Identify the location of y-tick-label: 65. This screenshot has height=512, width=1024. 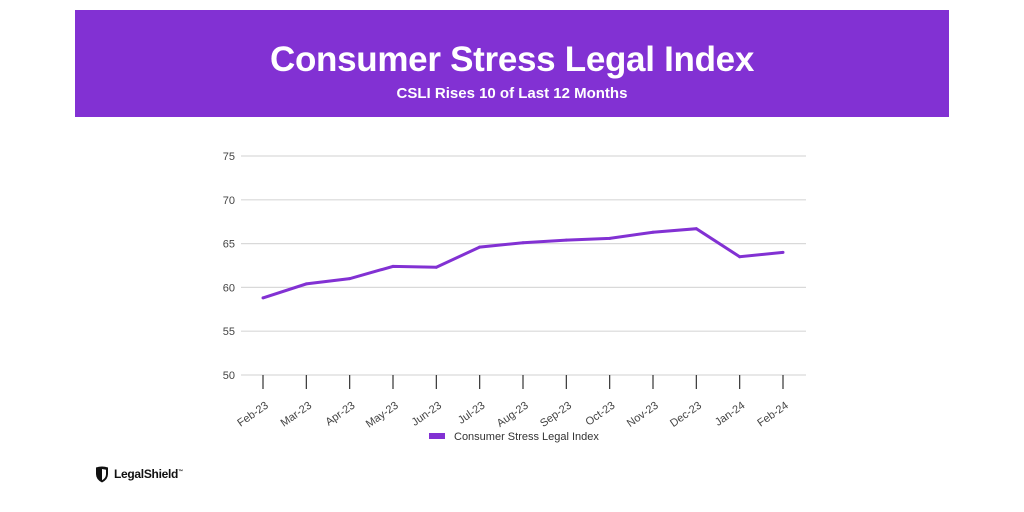
(229, 245).